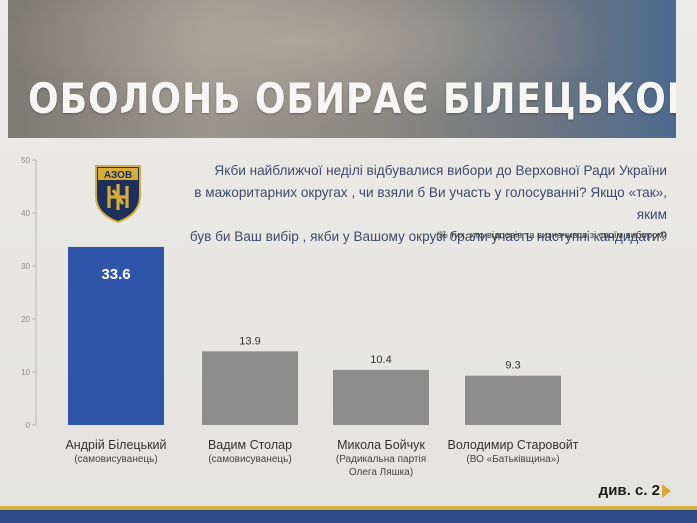 The image size is (697, 523). Describe the element at coordinates (25, 319) in the screenshot. I see `y-tick-label: 20` at that location.